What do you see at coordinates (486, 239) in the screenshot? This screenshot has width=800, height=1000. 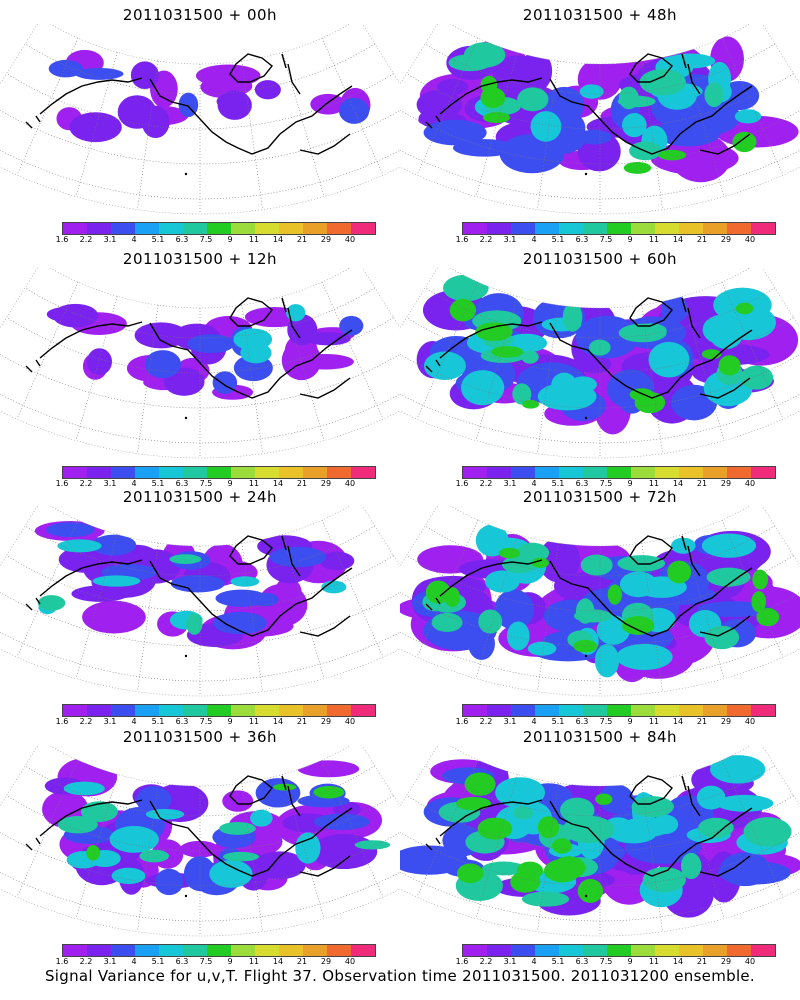 I see `colorbar-tick-label: 2.2` at bounding box center [486, 239].